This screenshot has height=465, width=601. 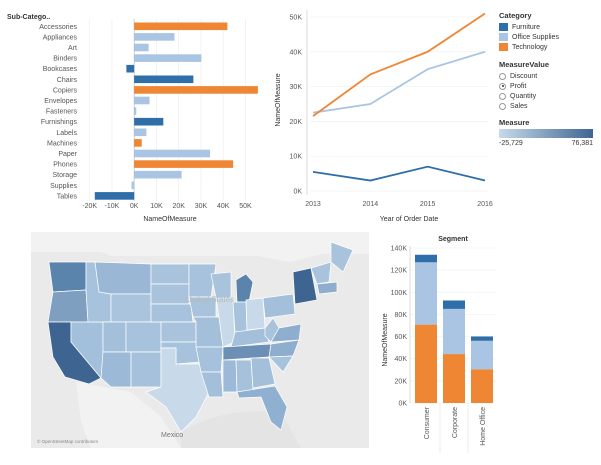 What do you see at coordinates (582, 143) in the screenshot?
I see `measure-max: 76,381` at bounding box center [582, 143].